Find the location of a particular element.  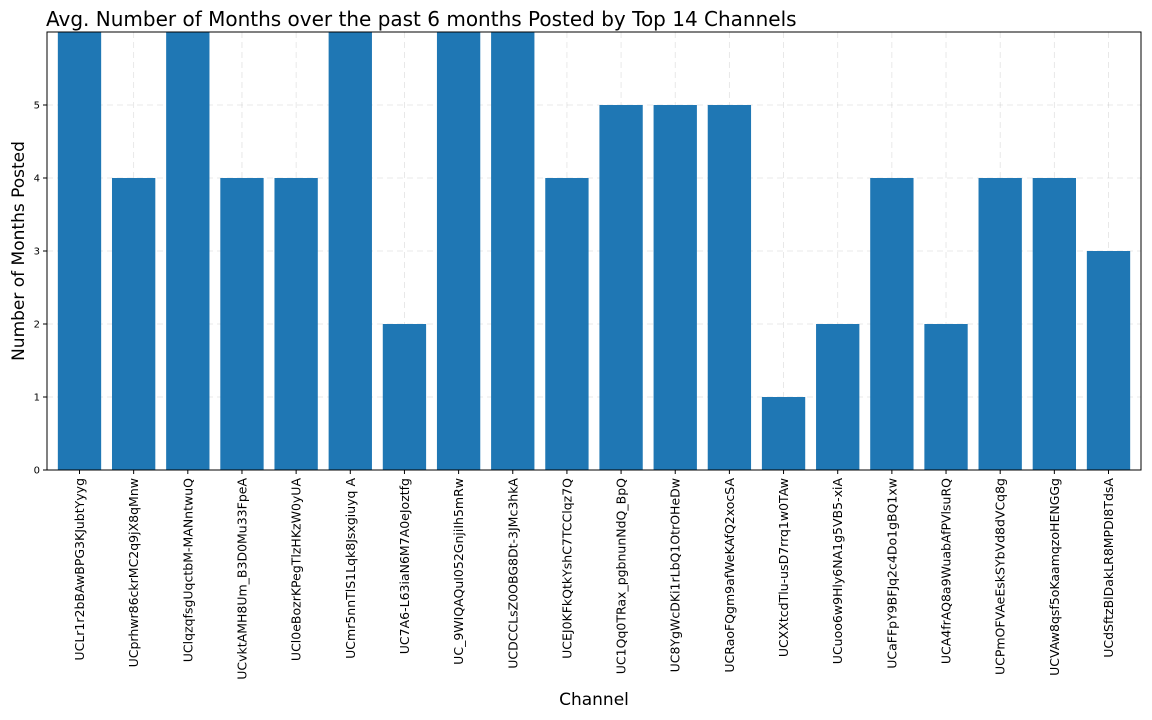

x-tick-label: UCXXtcdTlu-usD7rrq1w0TAw is located at coordinates (783, 567).